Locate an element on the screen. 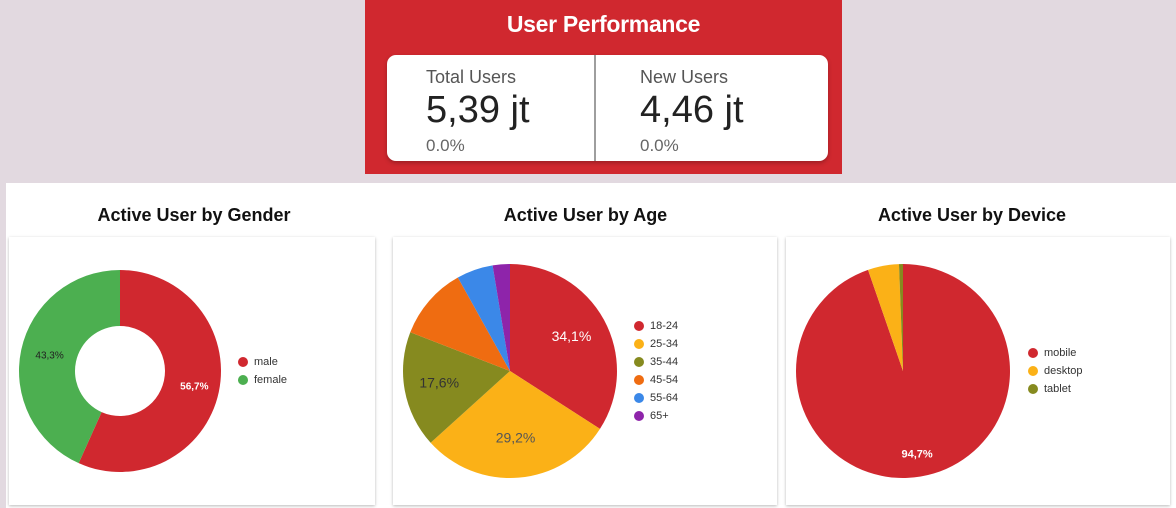  gender-legend: male female is located at coordinates (262, 371).